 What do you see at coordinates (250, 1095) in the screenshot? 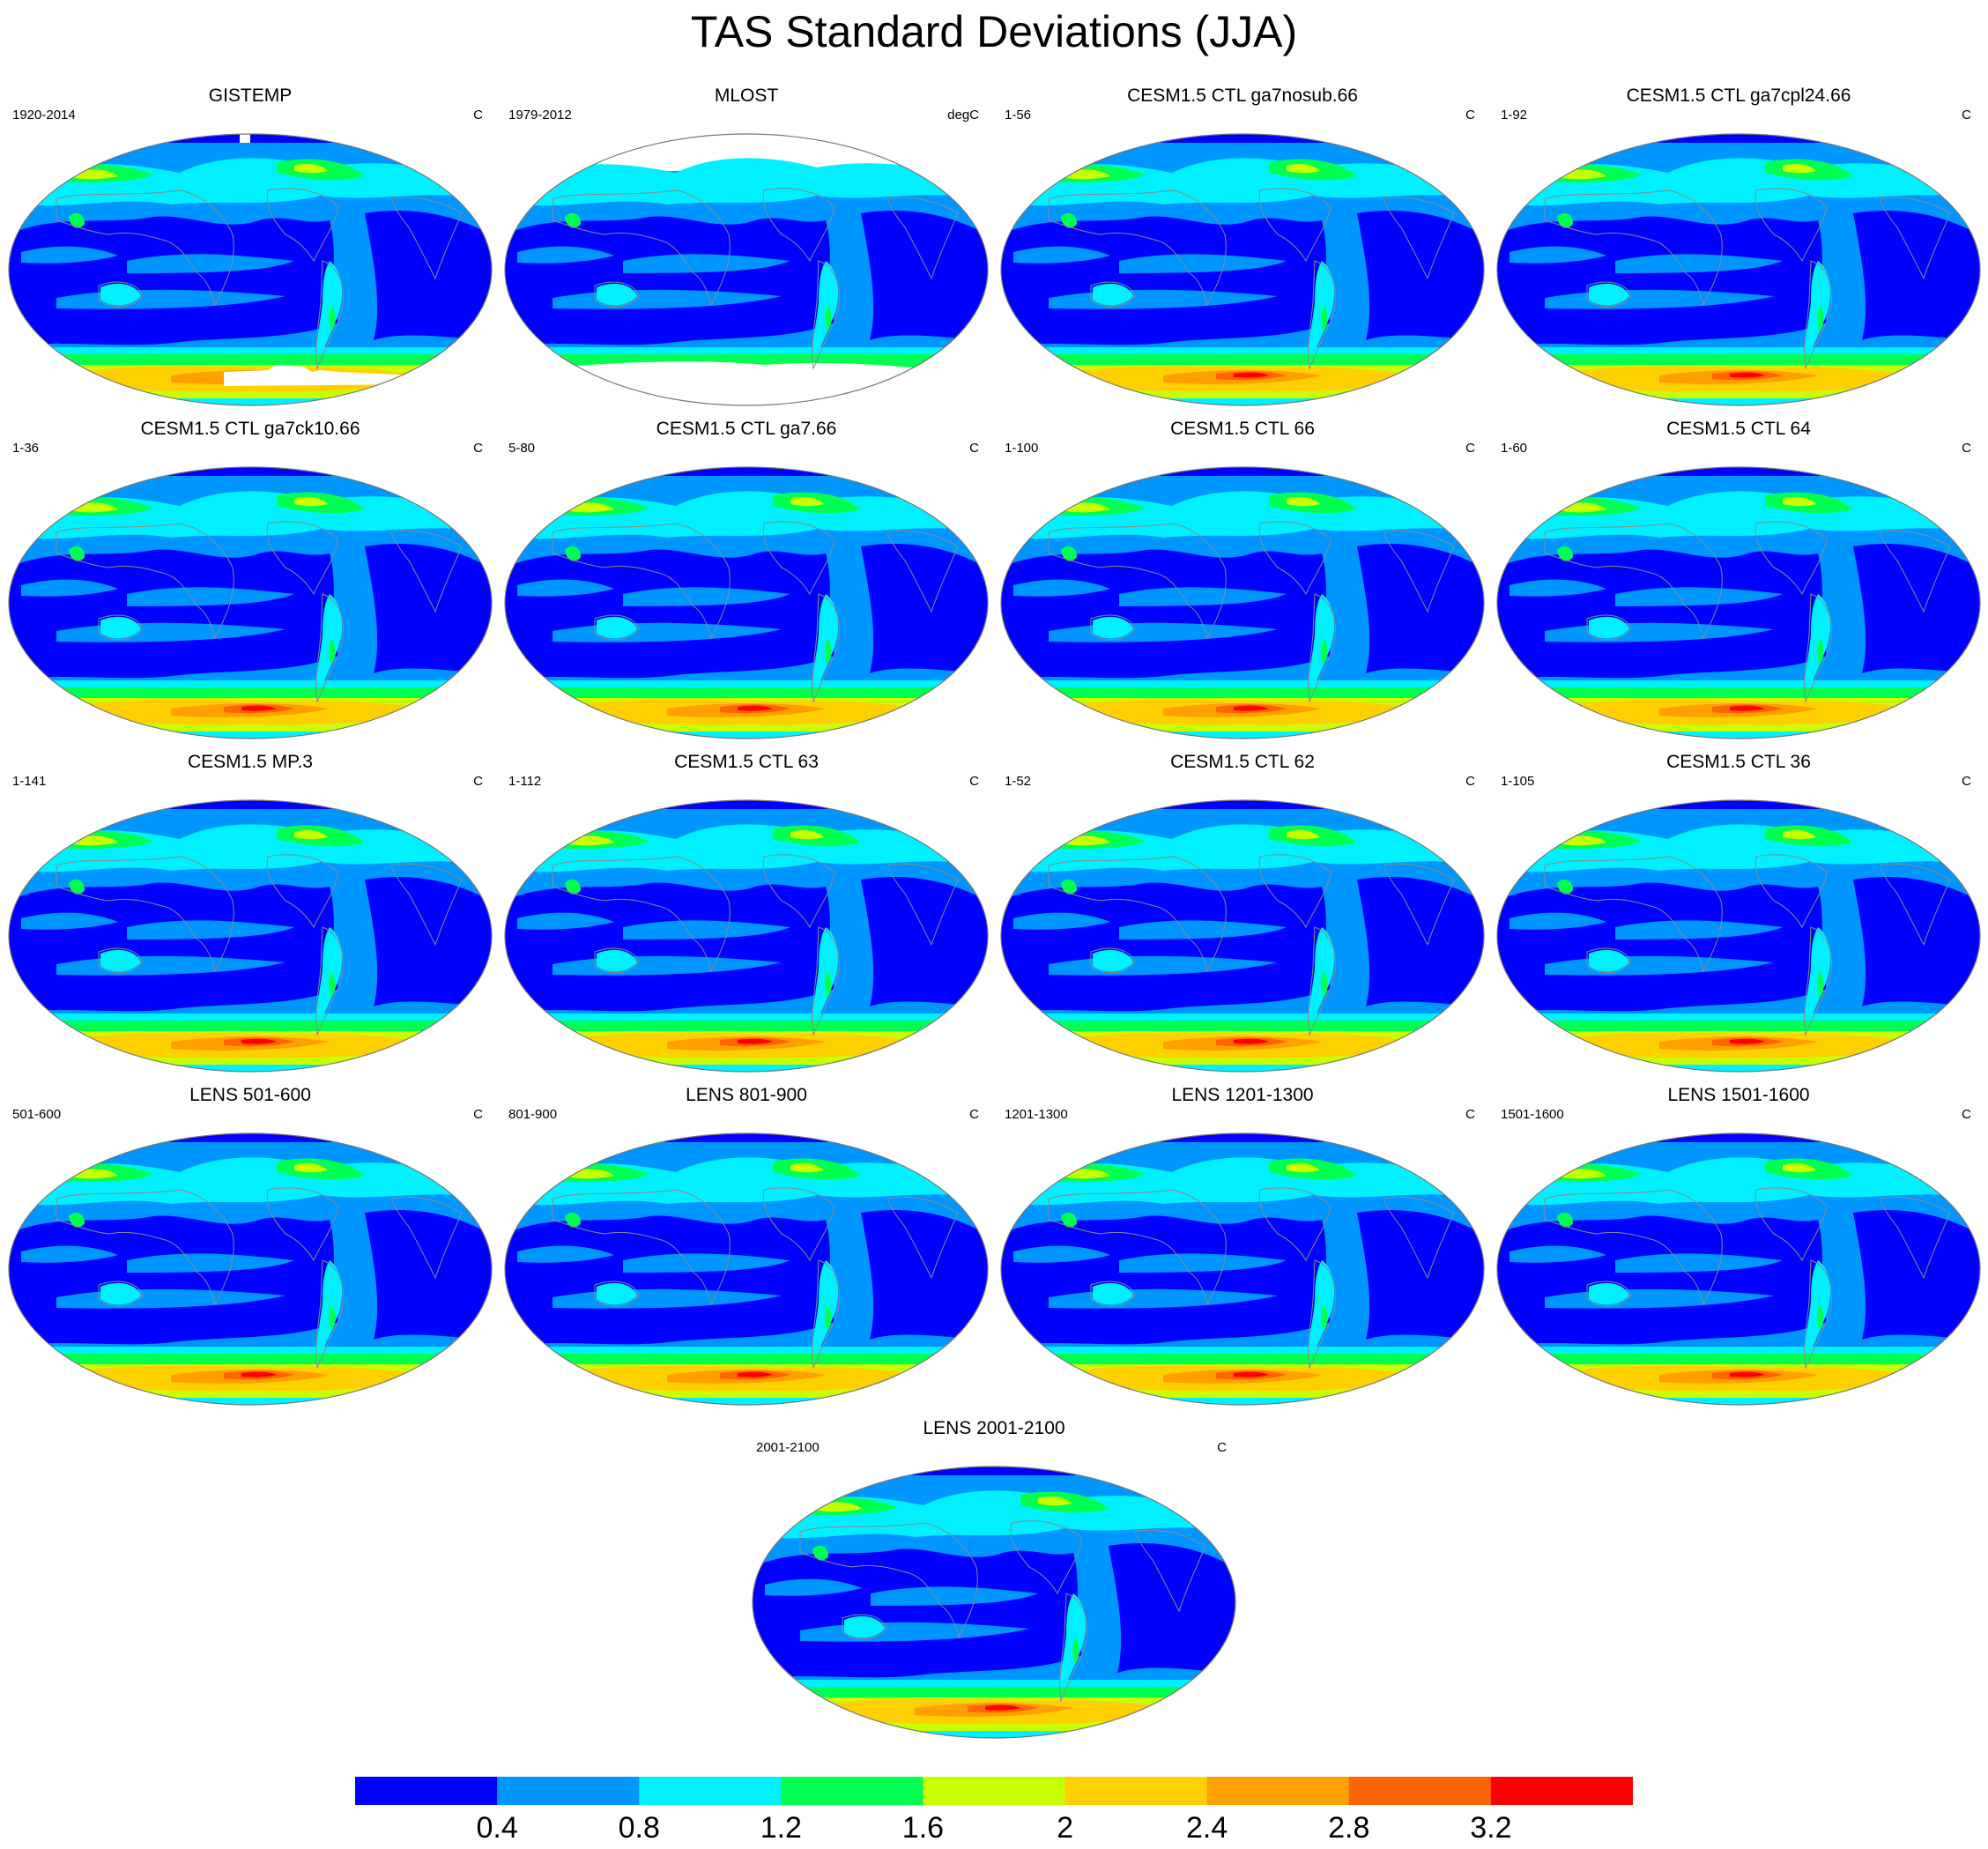
I see `panel-title: LENS 501-600` at bounding box center [250, 1095].